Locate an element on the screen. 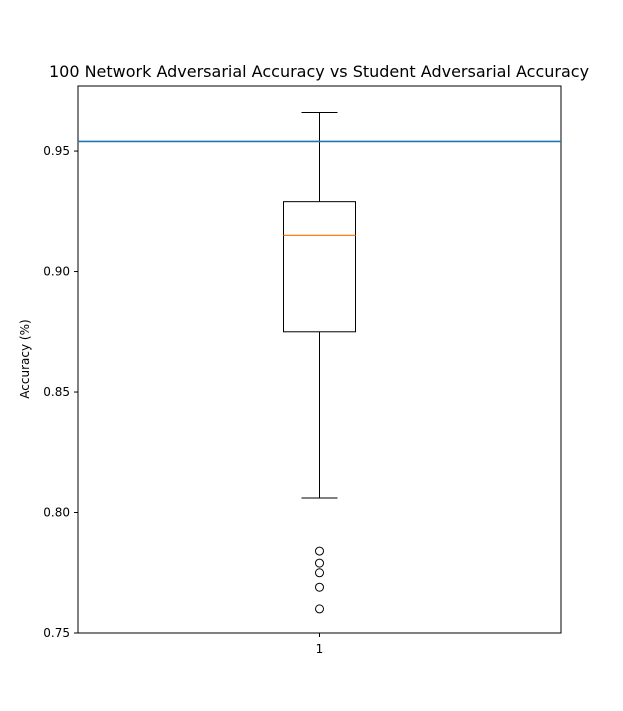 The height and width of the screenshot is (711, 623). y-tick-label: 0.75 is located at coordinates (56, 633).